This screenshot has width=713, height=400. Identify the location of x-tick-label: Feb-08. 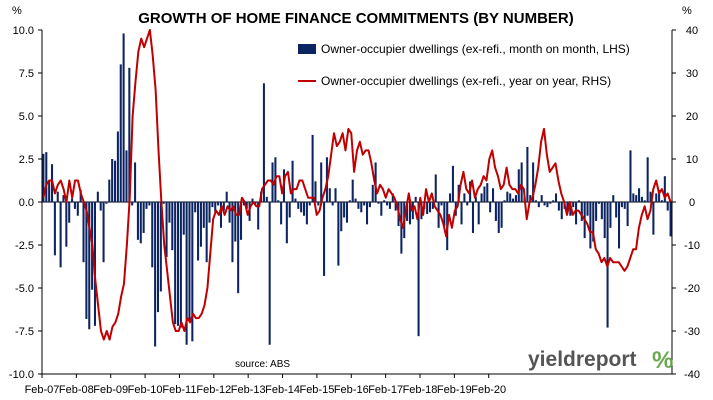
(76, 390).